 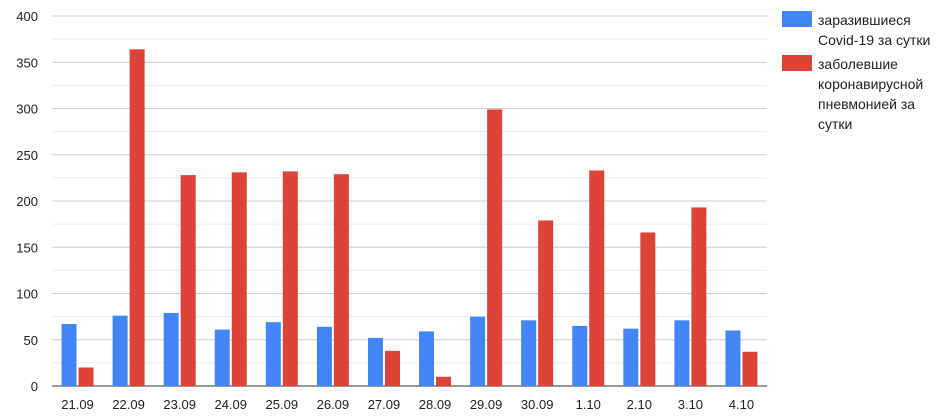 I want to click on y-tick-label: 50, so click(x=31, y=340).